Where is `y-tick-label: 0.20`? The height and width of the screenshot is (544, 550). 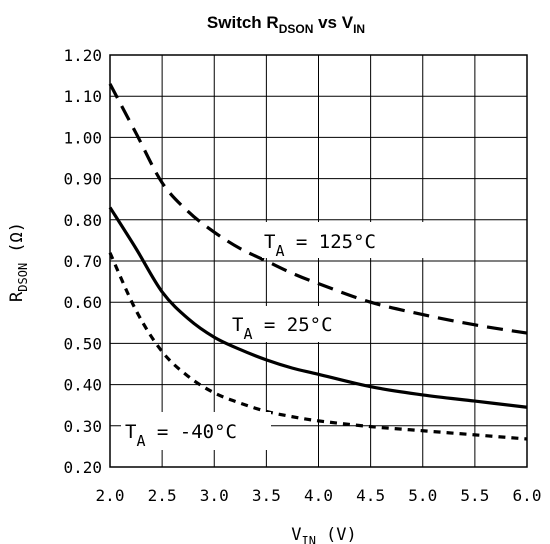
y-tick-label: 0.20 is located at coordinates (82, 467).